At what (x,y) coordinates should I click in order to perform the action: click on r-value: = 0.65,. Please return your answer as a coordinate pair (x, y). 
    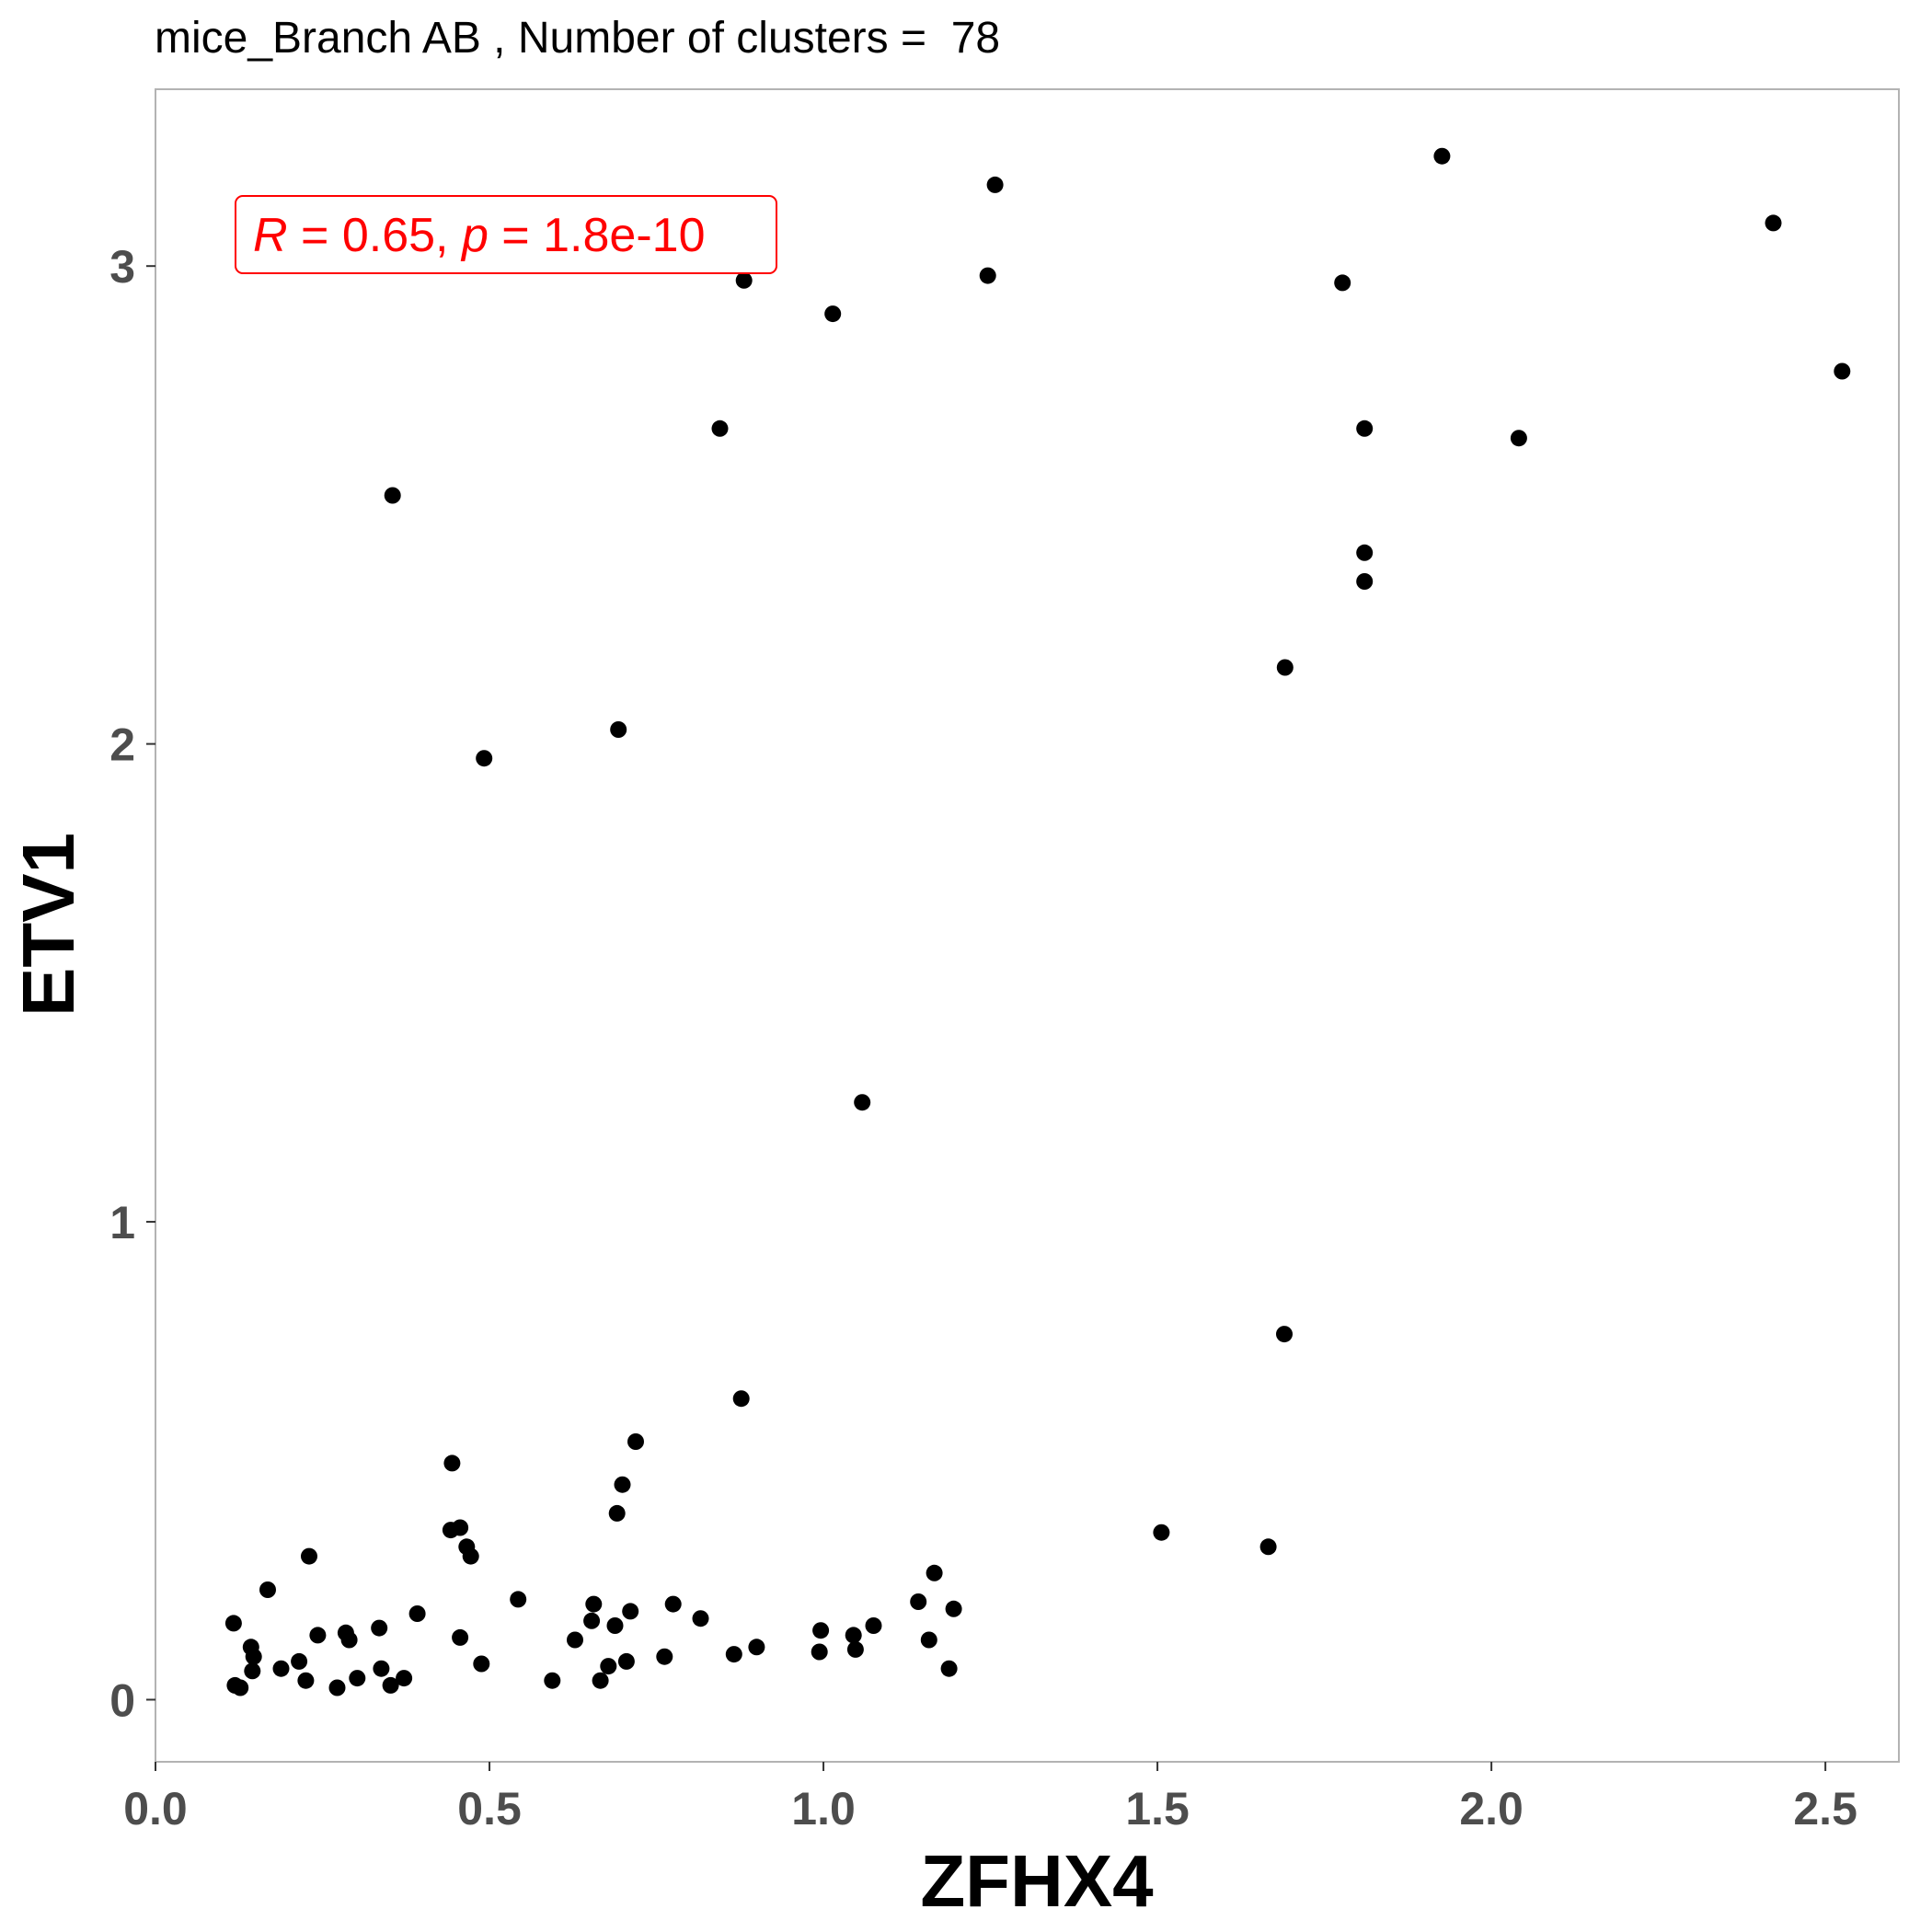
    Looking at the image, I should click on (375, 235).